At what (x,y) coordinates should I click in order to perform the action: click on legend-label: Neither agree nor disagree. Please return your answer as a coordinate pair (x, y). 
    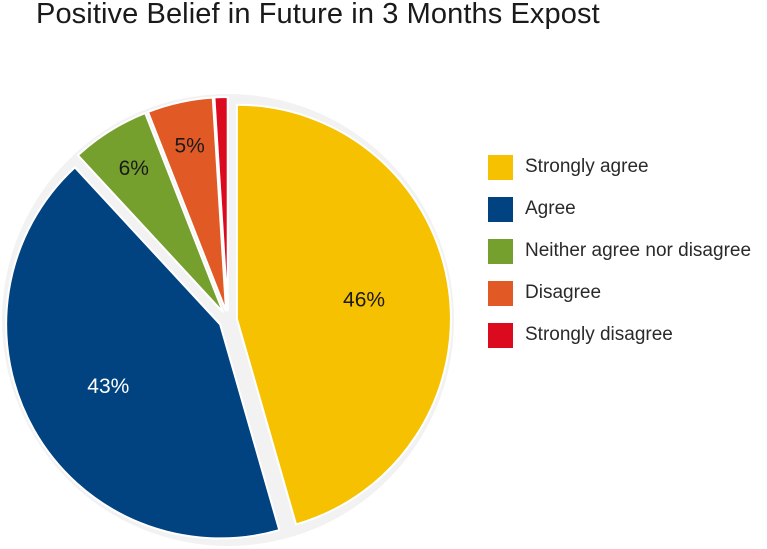
    Looking at the image, I should click on (638, 250).